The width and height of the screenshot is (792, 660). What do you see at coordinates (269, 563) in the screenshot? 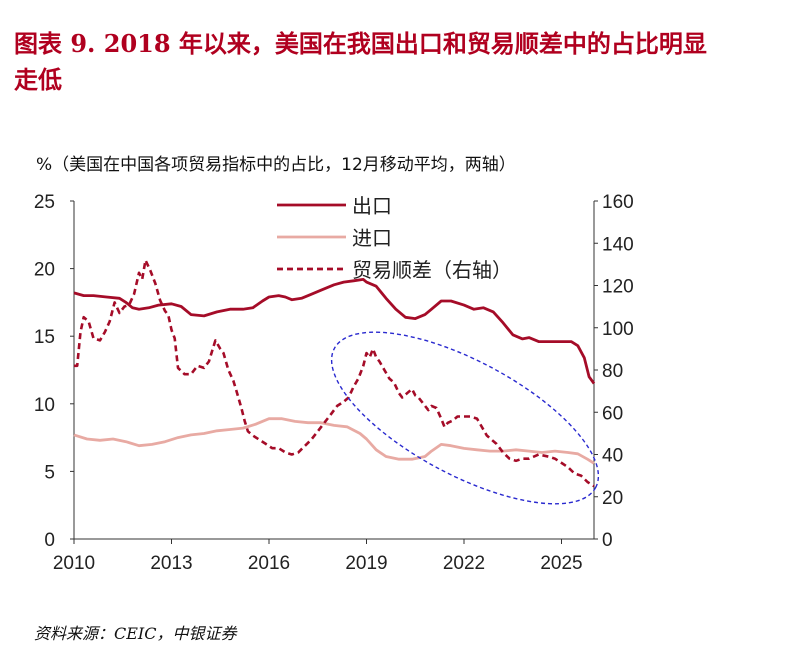
I see `x-tick-label: 2016` at bounding box center [269, 563].